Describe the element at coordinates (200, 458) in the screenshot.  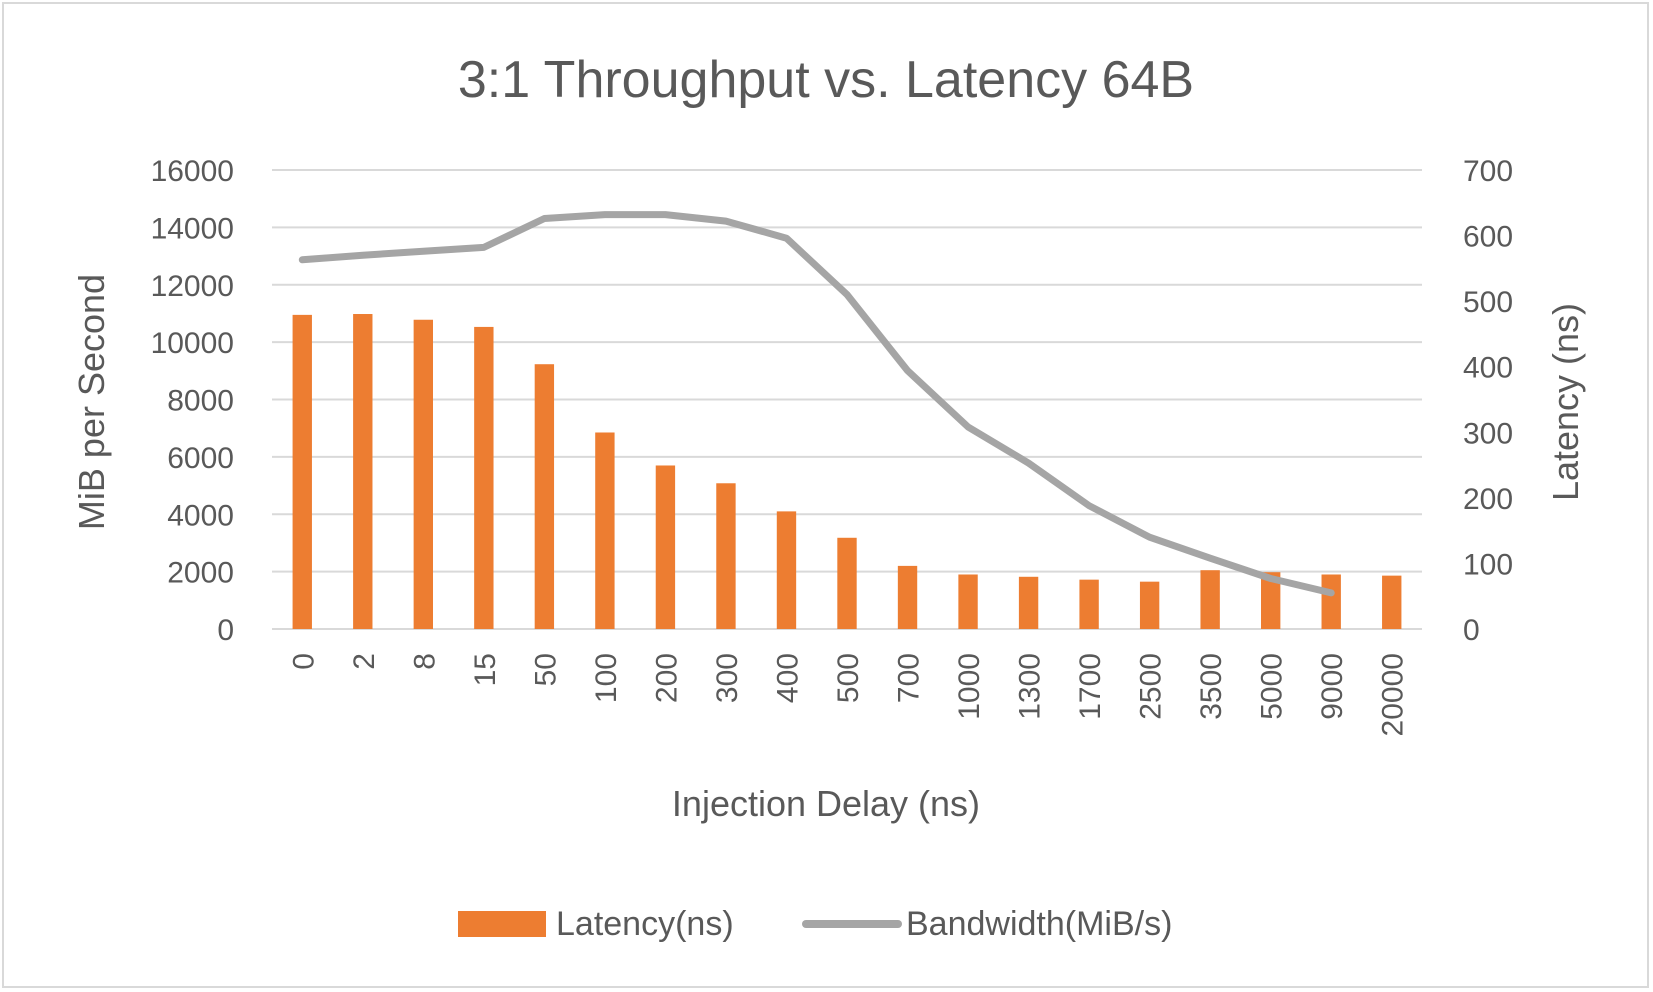
I see `left-tick-label: 6000` at that location.